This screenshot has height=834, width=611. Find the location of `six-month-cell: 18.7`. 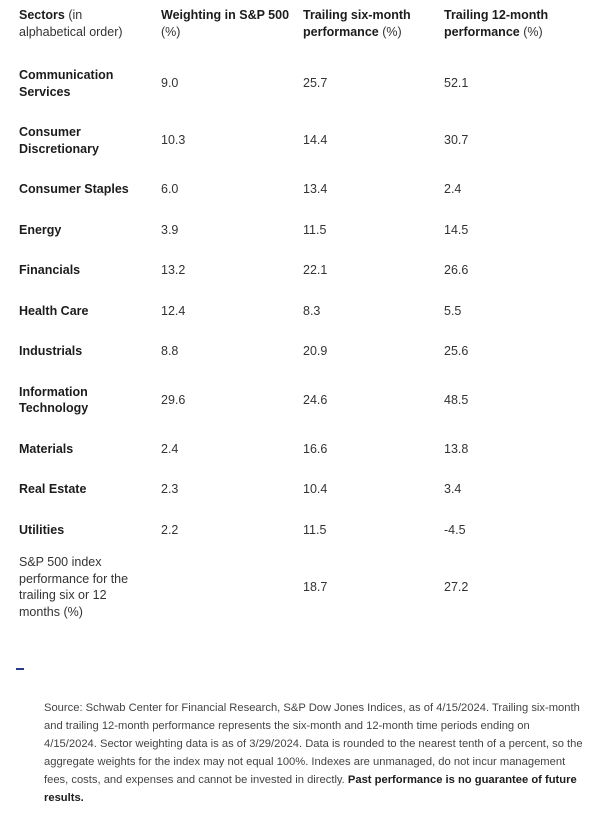

six-month-cell: 18.7 is located at coordinates (315, 586).